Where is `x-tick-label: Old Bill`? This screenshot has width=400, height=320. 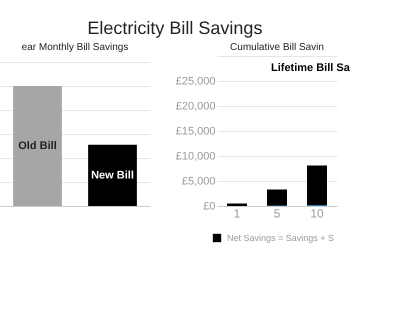
x-tick-label: Old Bill is located at coordinates (37, 146).